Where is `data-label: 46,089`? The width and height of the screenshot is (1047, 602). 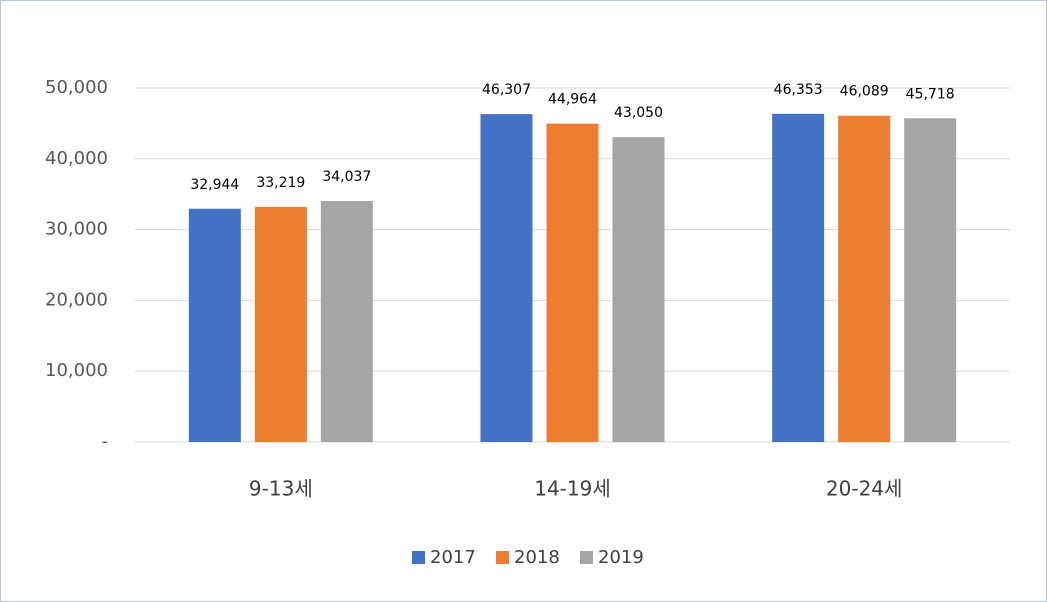
data-label: 46,089 is located at coordinates (864, 92).